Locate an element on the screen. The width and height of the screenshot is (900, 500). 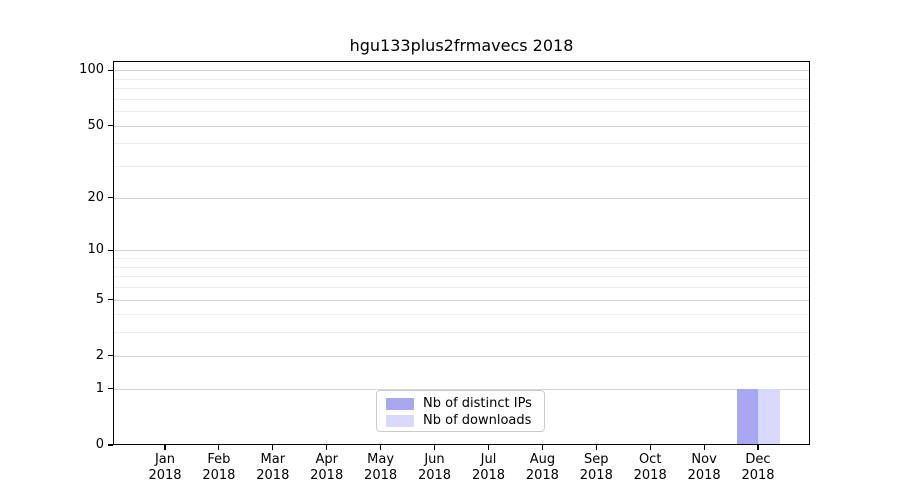
x-tick-month: Oct is located at coordinates (650, 459).